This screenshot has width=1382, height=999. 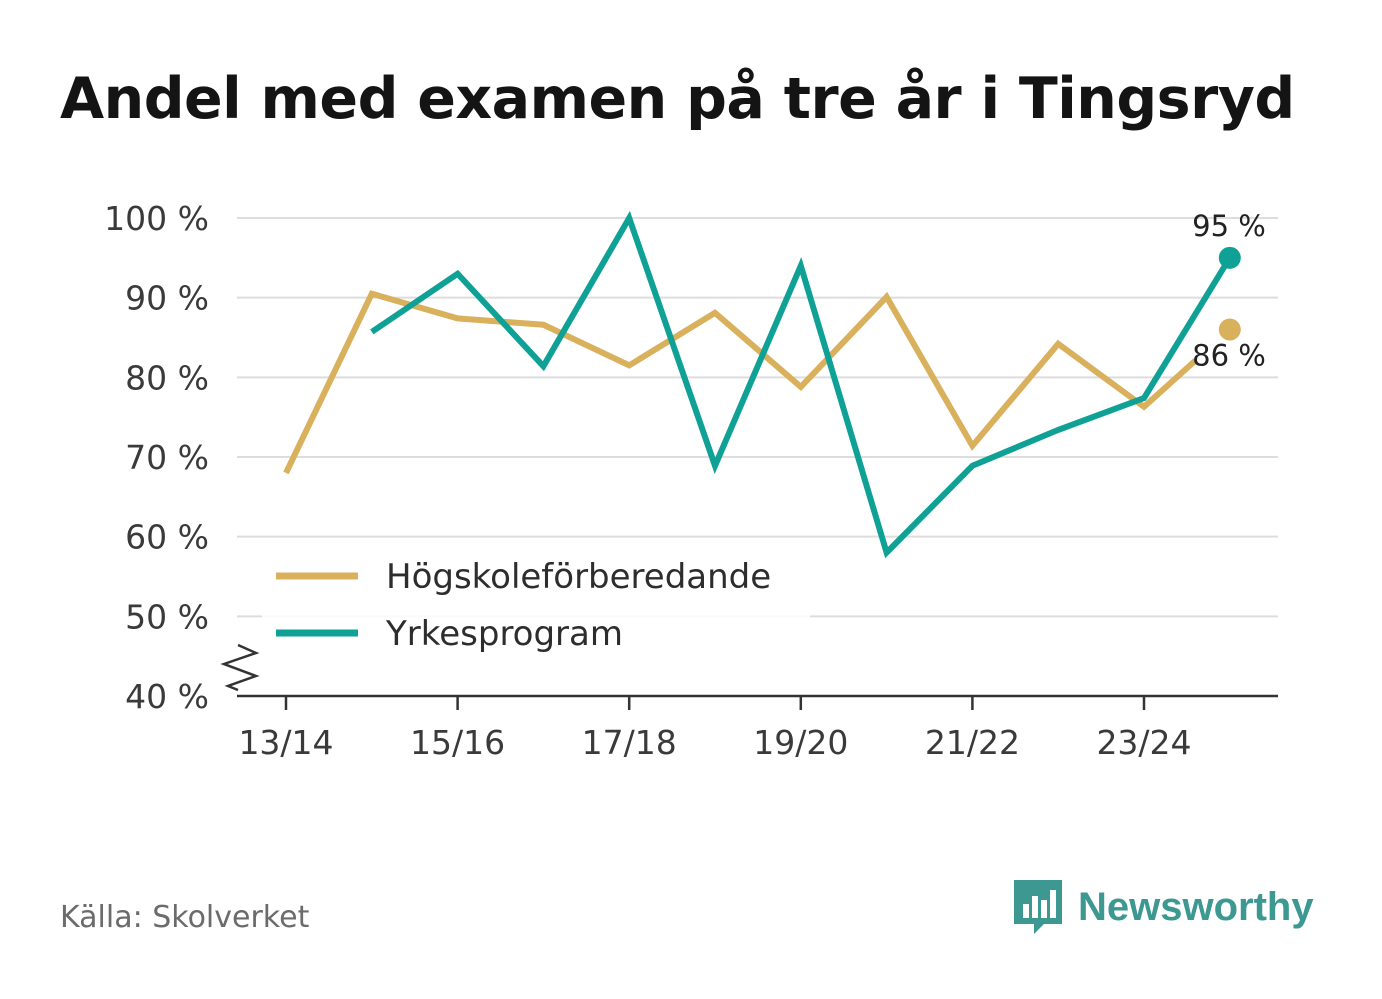 I want to click on y-tick-label: 60 %, so click(x=167, y=537).